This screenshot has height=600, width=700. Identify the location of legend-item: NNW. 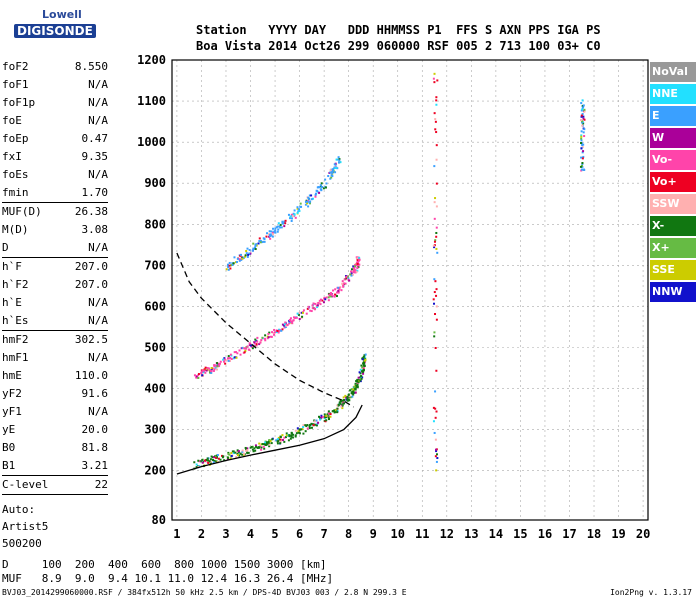
(673, 292).